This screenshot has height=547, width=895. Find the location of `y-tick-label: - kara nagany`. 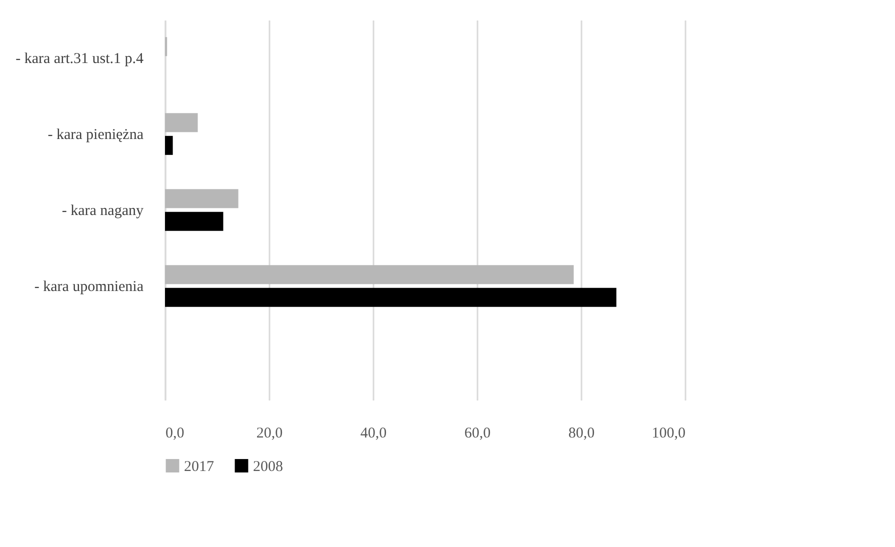

y-tick-label: - kara nagany is located at coordinates (103, 211).